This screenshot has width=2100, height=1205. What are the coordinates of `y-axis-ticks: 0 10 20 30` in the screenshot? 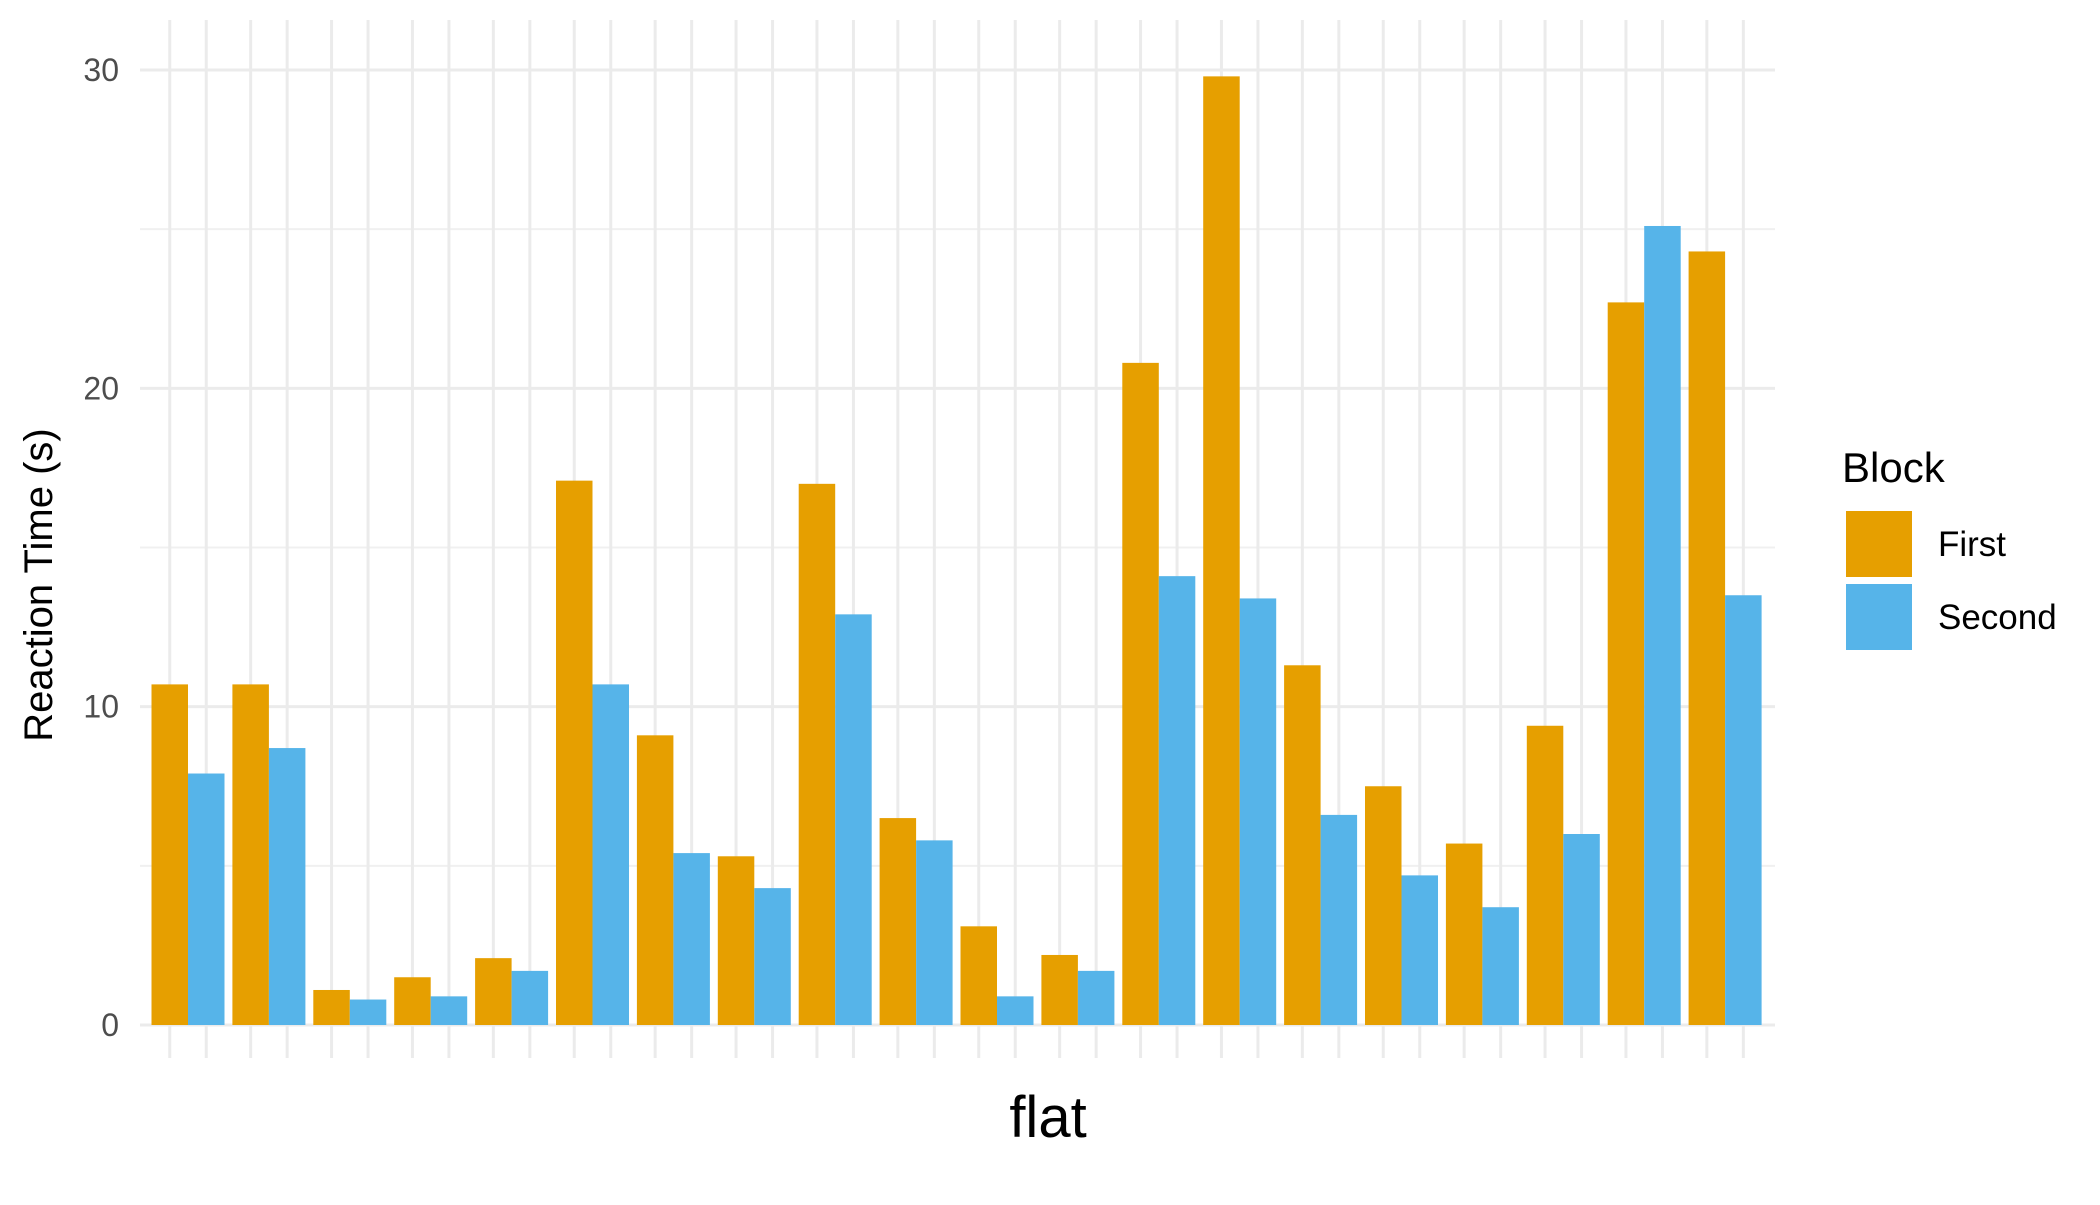 It's located at (101, 547).